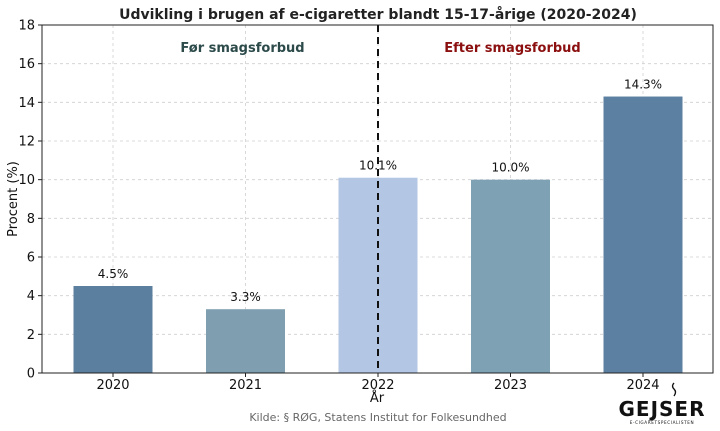  What do you see at coordinates (662, 422) in the screenshot?
I see `logo-subtitle: E-CIGARETSPECIALISTEN` at bounding box center [662, 422].